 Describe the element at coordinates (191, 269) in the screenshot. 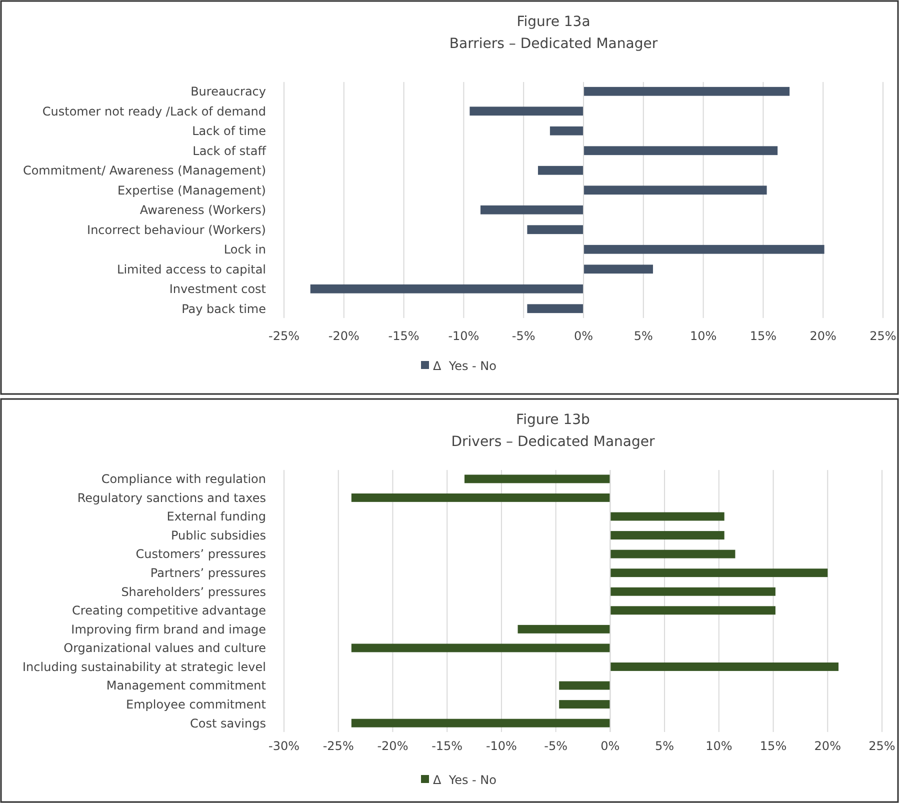

I see `y-tick-label: Limited access to capital` at that location.